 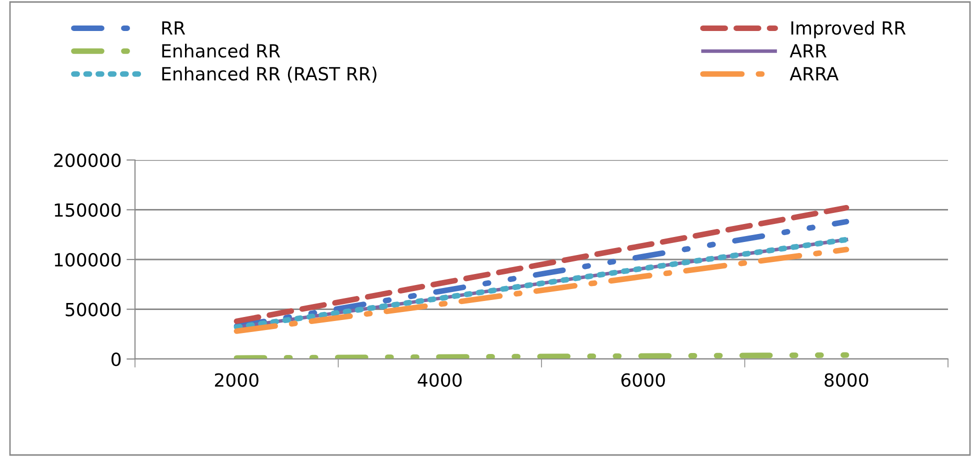 What do you see at coordinates (440, 380) in the screenshot?
I see `x-tick-label: 4000` at bounding box center [440, 380].